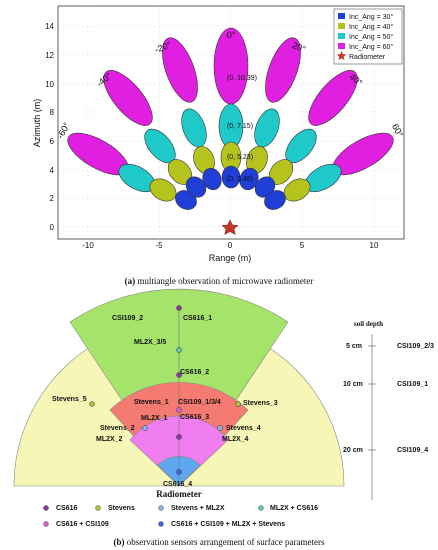  What do you see at coordinates (177, 484) in the screenshot?
I see `label-cs616-4: CS616_4` at bounding box center [177, 484].